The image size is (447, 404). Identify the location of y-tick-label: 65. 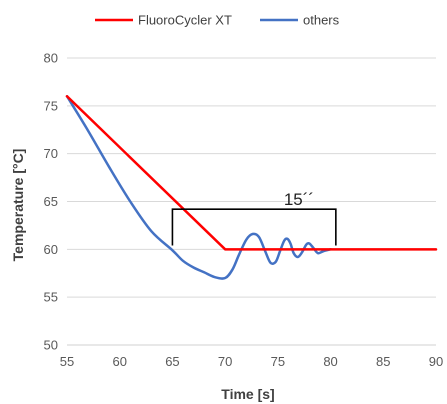
(51, 201).